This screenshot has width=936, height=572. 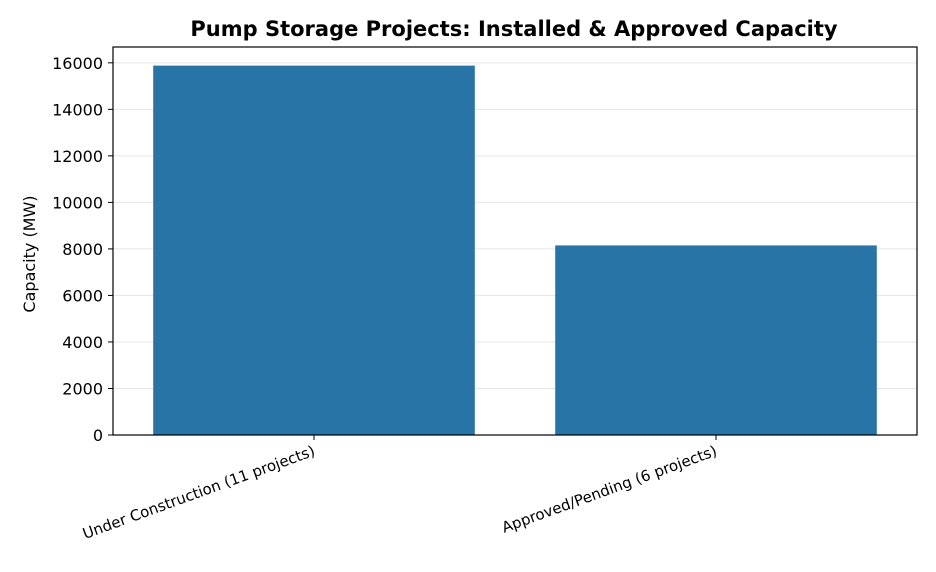 I want to click on x-tick-label: Approved/Pending (6 projects), so click(x=609, y=489).